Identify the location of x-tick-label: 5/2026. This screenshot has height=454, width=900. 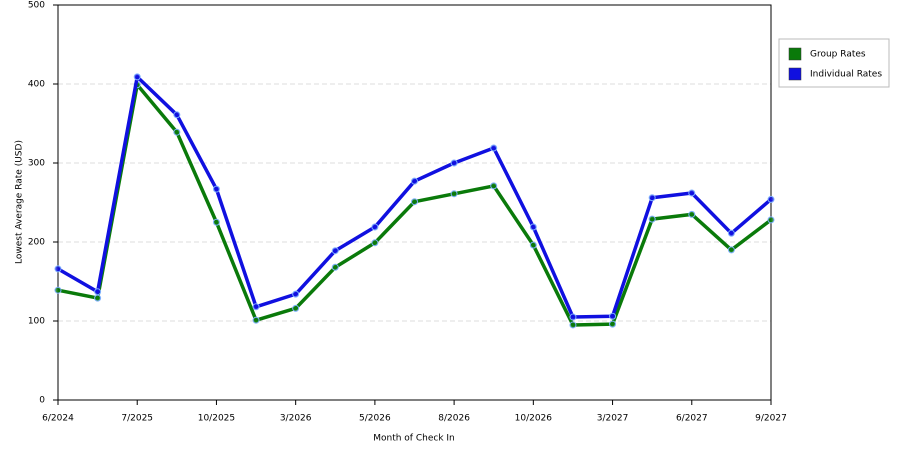
(375, 419).